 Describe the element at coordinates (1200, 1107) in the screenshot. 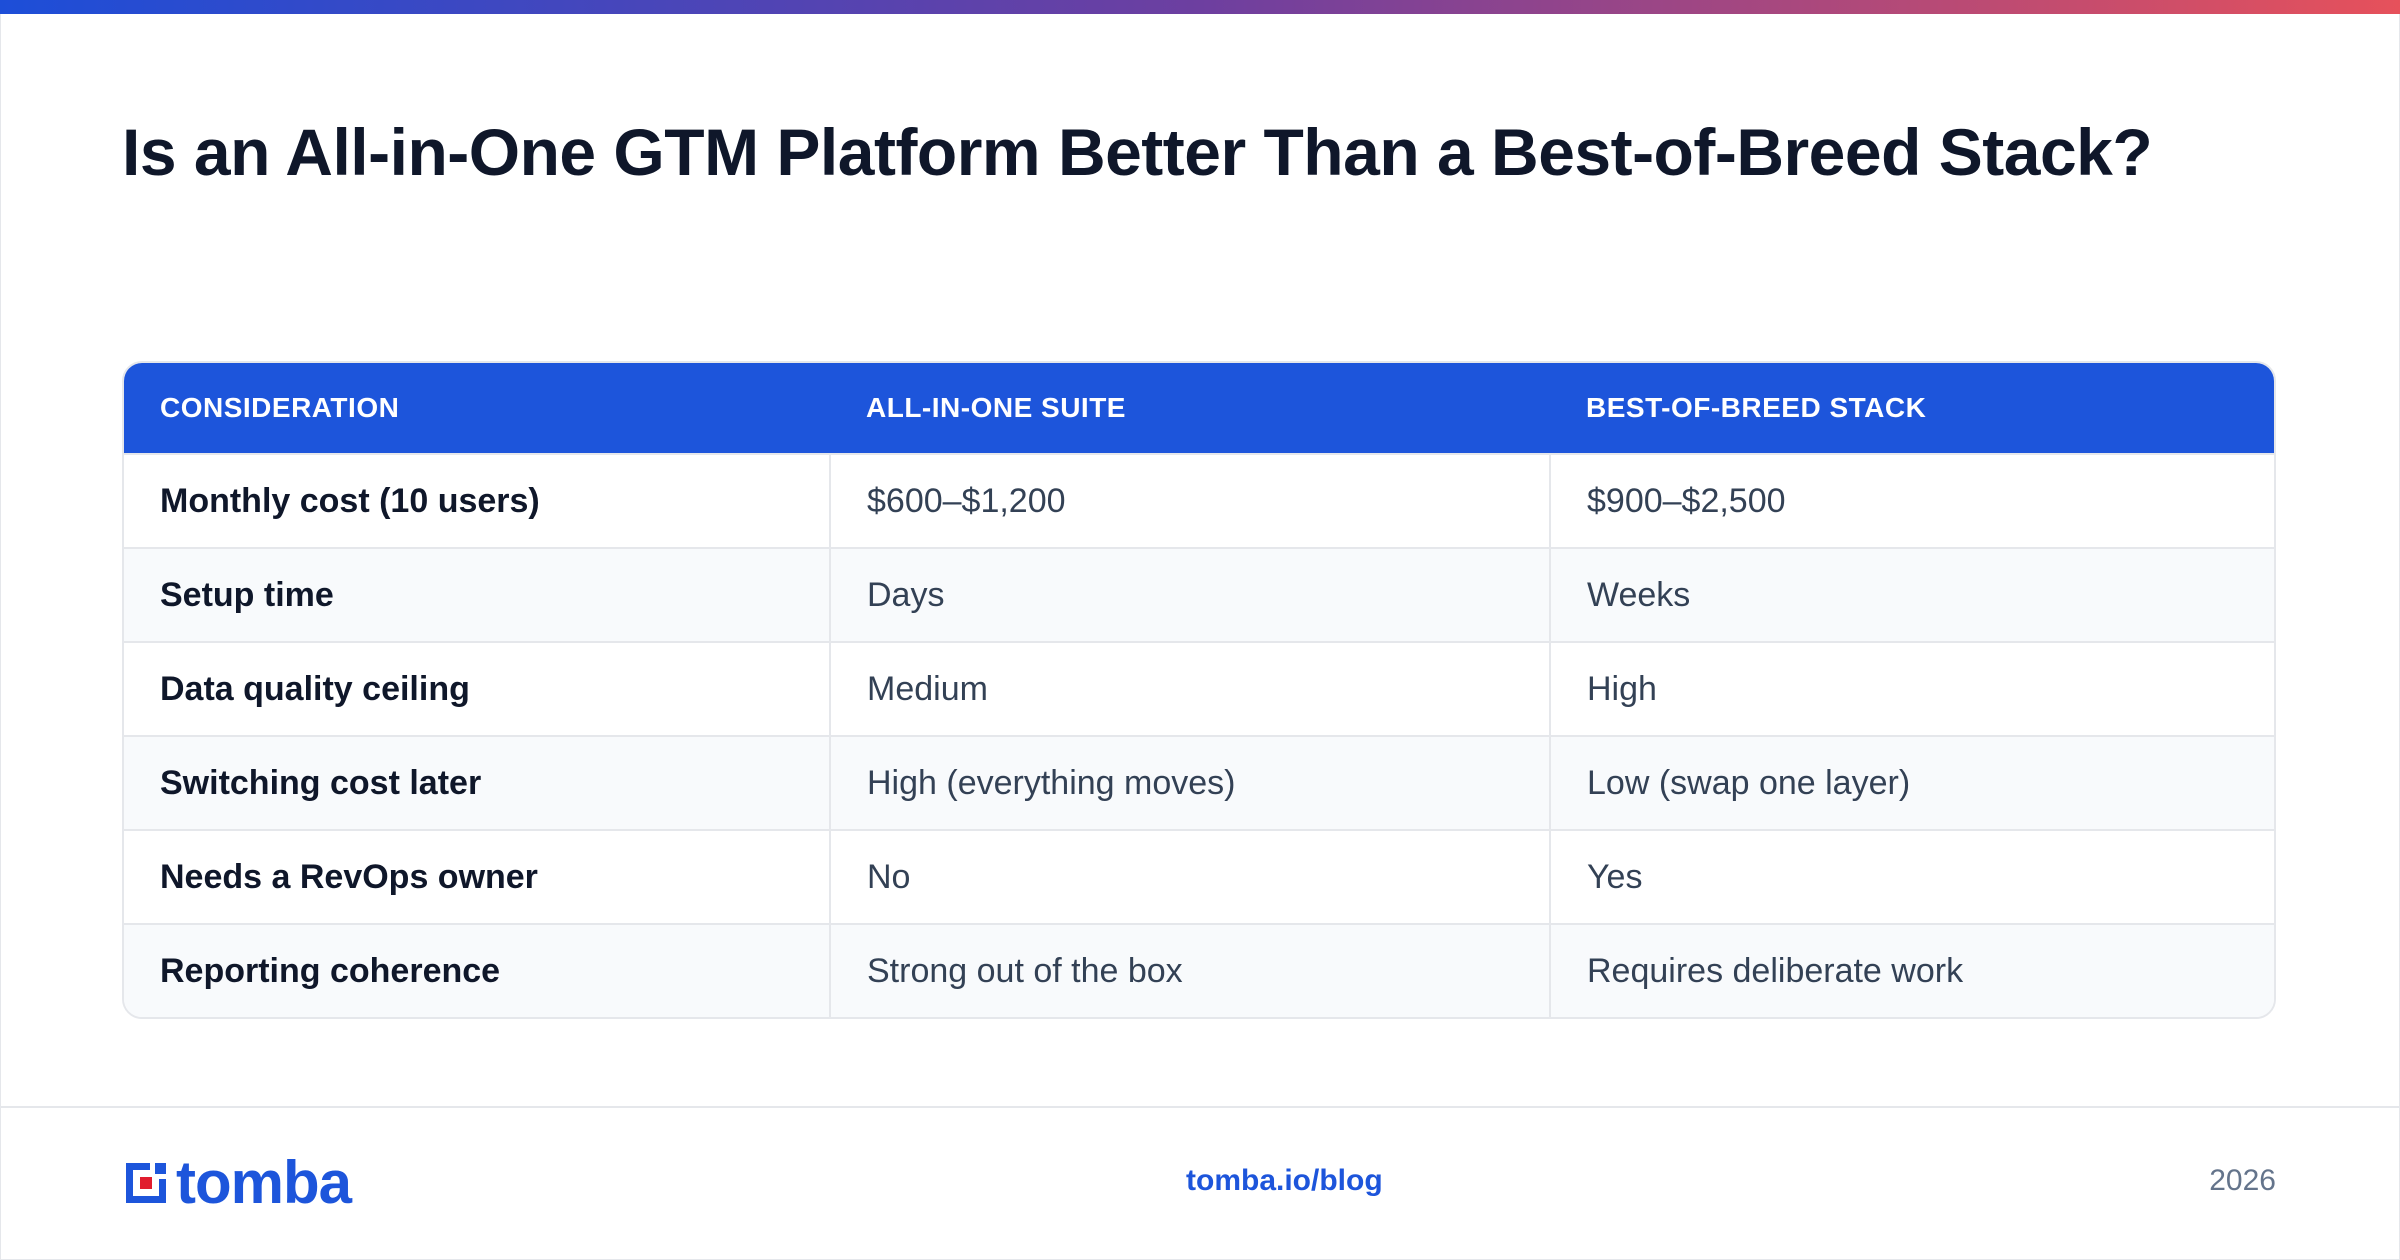

I see `footer-divider` at that location.